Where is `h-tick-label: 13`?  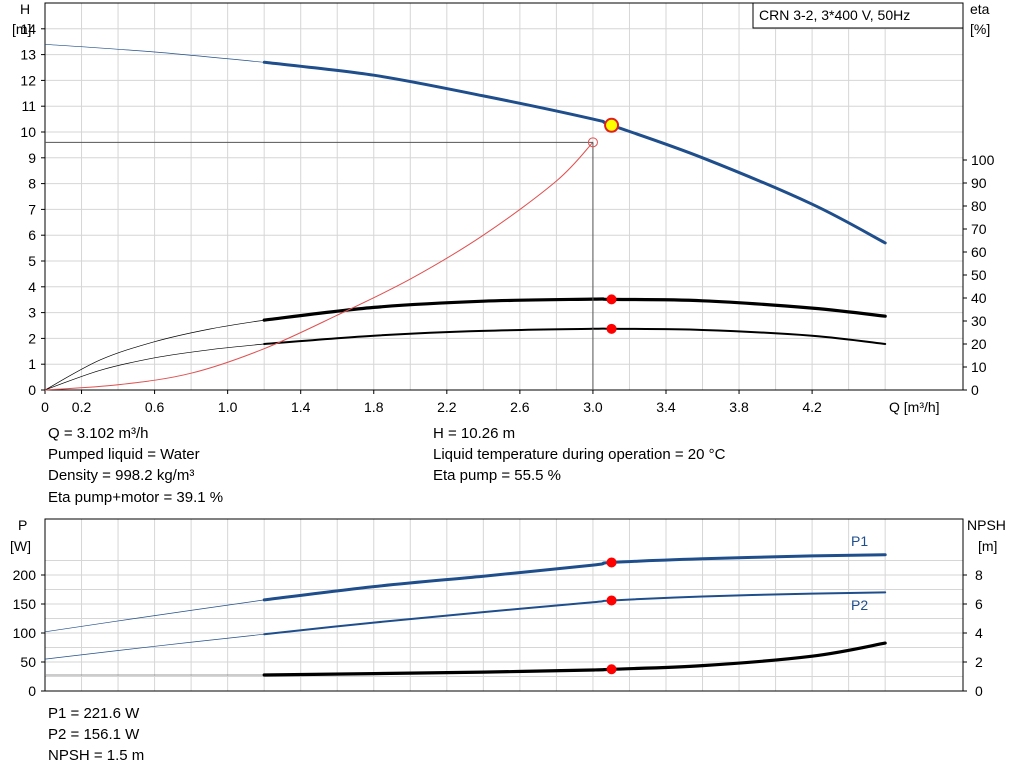 h-tick-label: 13 is located at coordinates (28, 55).